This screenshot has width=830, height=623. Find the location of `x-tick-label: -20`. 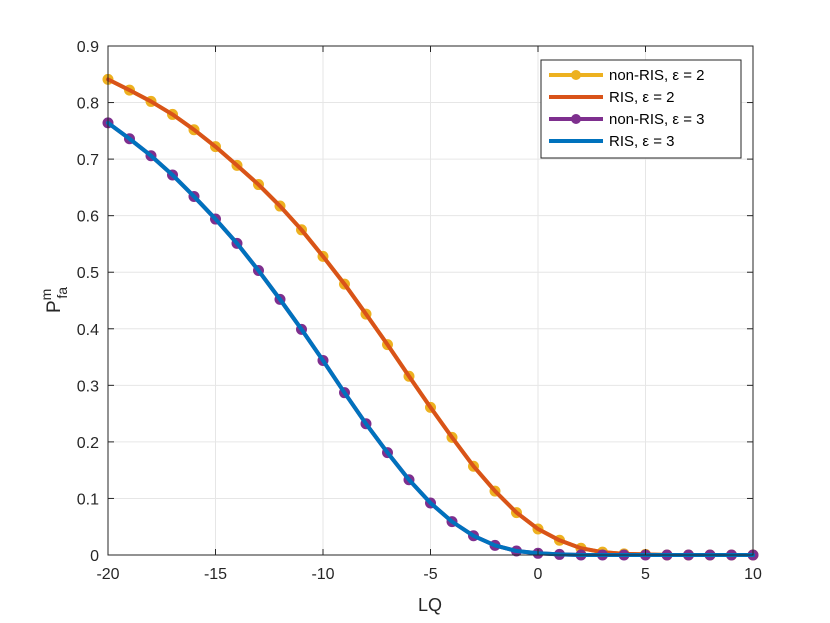

x-tick-label: -20 is located at coordinates (107, 574).